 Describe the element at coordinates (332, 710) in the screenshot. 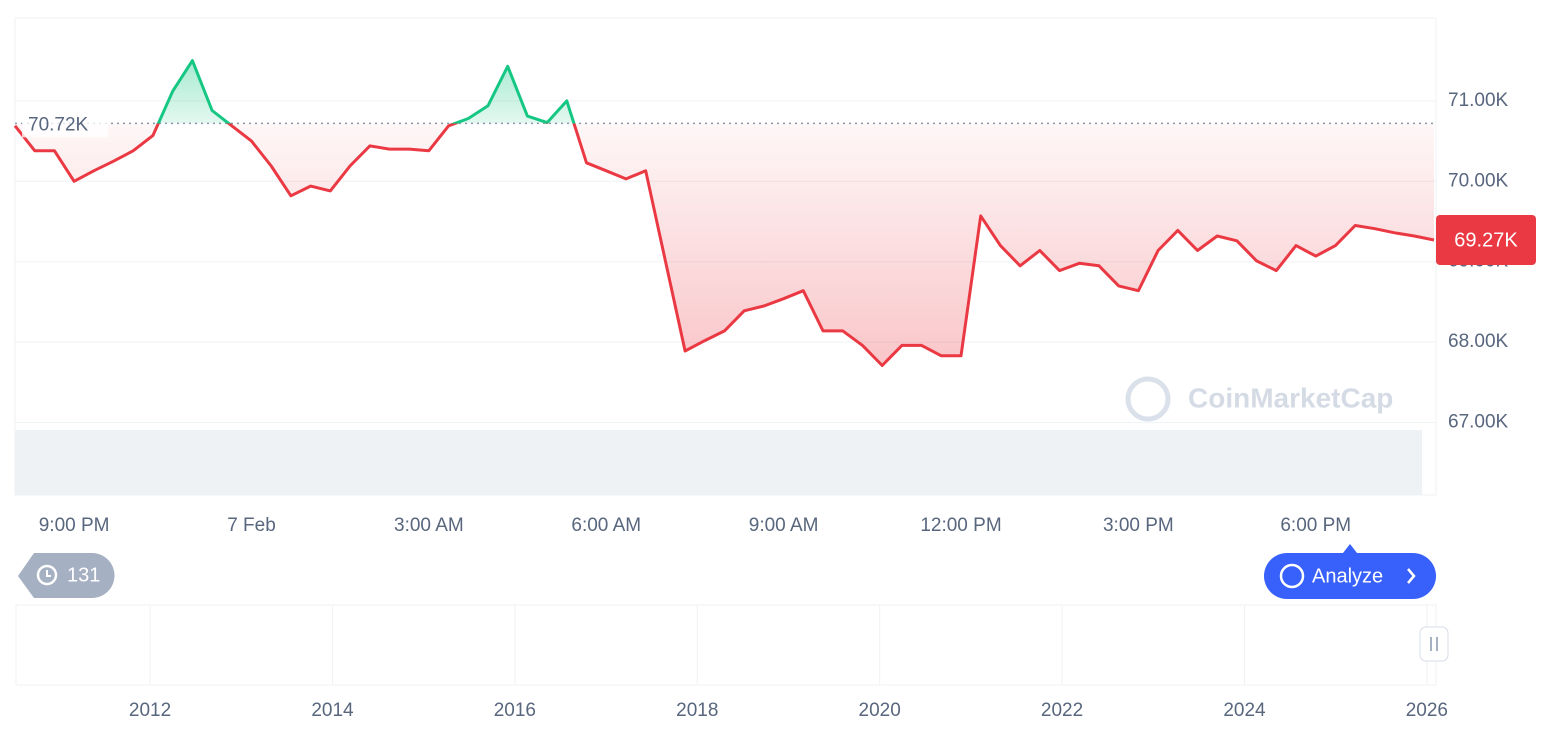

I see `navigator-tick-label: 2014` at that location.